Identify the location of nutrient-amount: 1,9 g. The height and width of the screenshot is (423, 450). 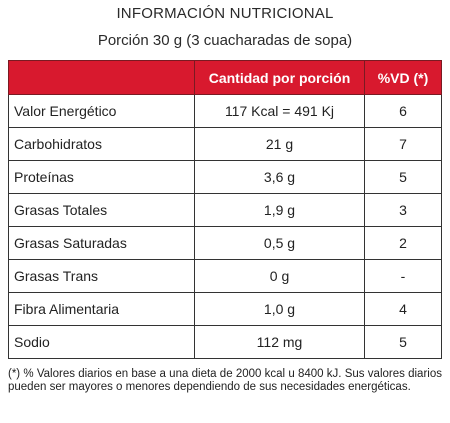
(279, 210).